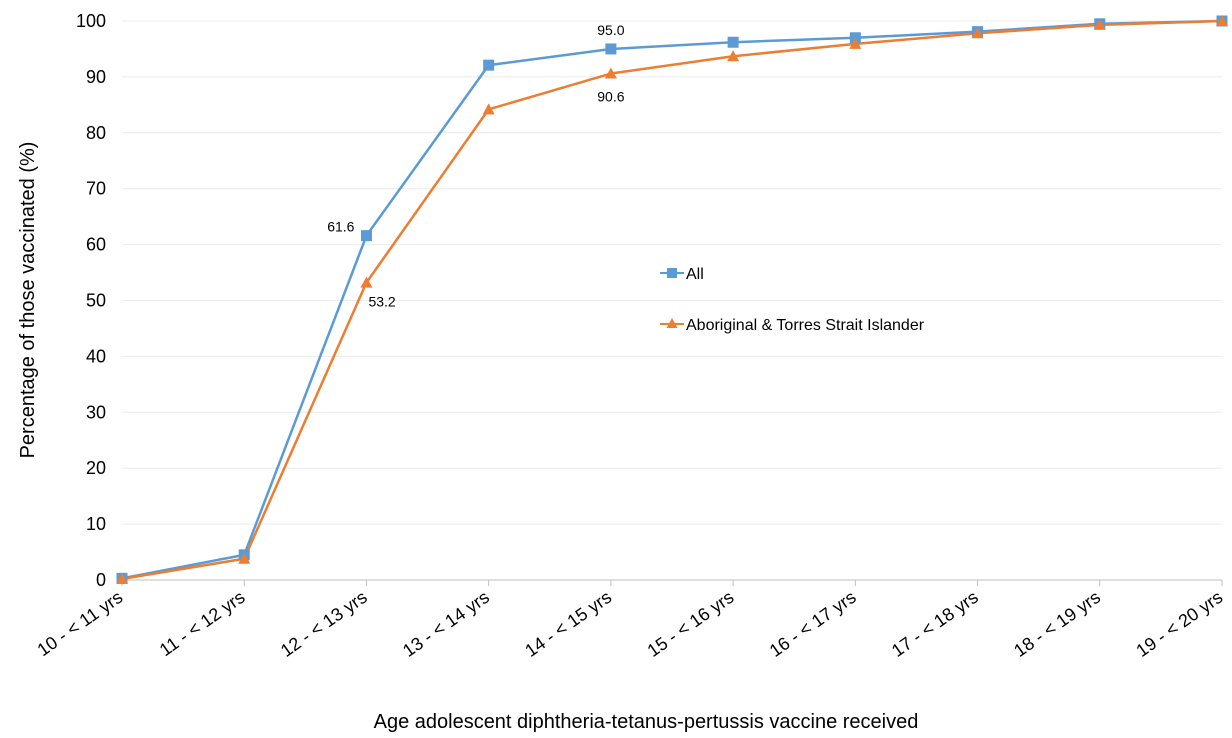 The height and width of the screenshot is (738, 1232). I want to click on legend-entry-all: All, so click(682, 274).